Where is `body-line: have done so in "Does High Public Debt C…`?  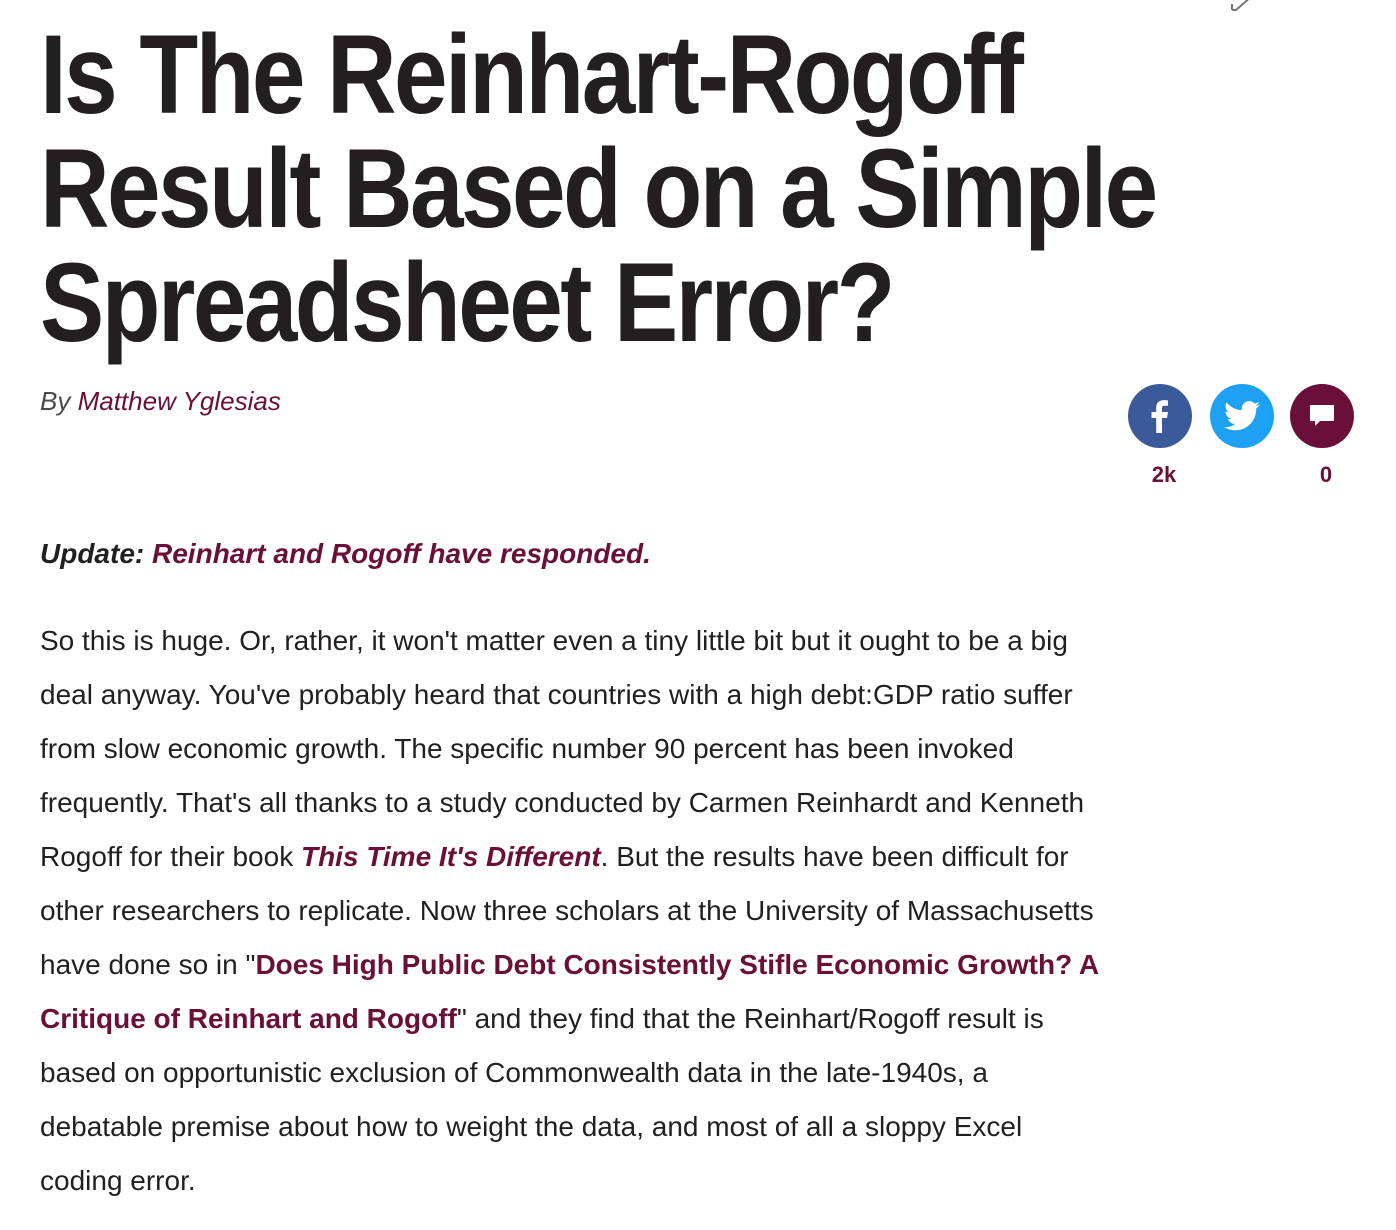 body-line: have done so in "Does High Public Debt C… is located at coordinates (615, 965).